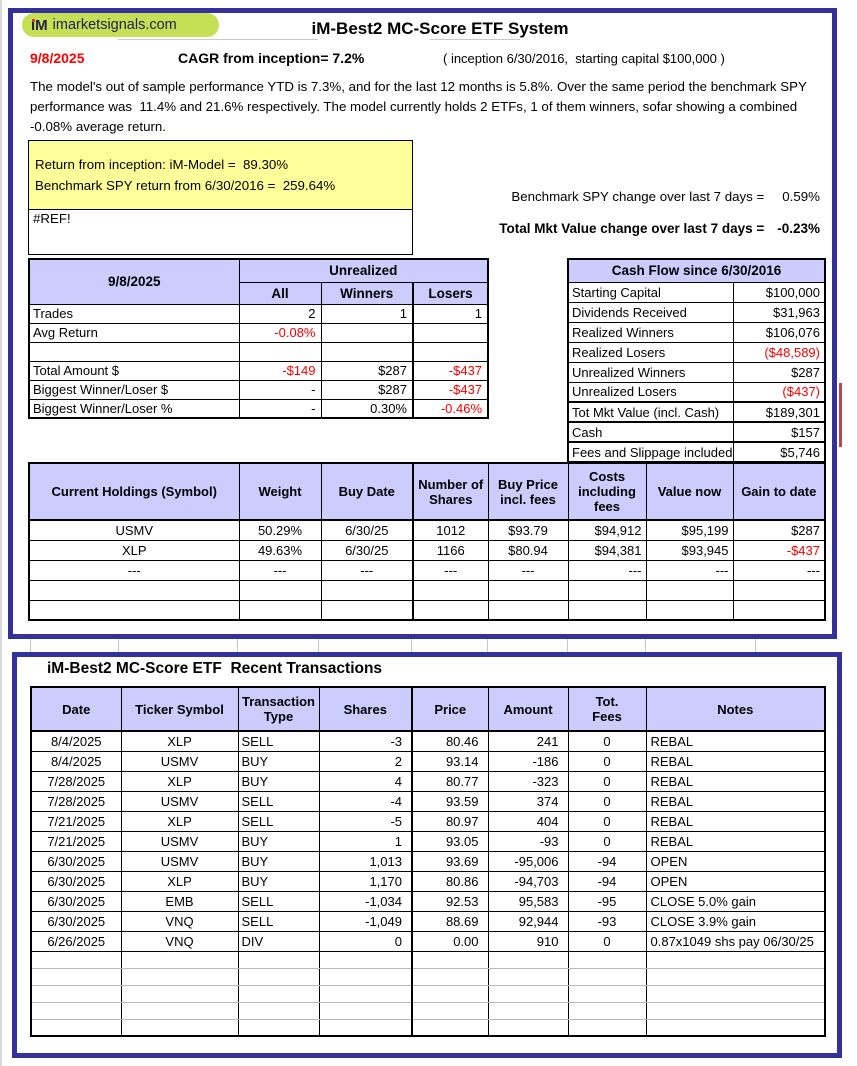  What do you see at coordinates (367, 389) in the screenshot?
I see `cell-winners: $287` at bounding box center [367, 389].